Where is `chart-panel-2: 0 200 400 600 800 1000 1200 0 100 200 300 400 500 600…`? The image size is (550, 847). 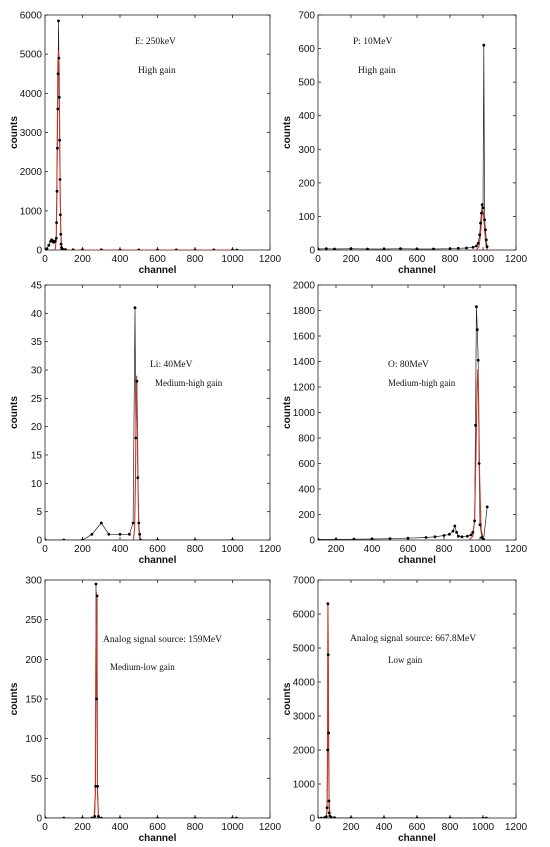
chart-panel-2: 0 200 400 600 800 1000 1200 0 100 200 300 400 500 600… is located at coordinates (405, 144).